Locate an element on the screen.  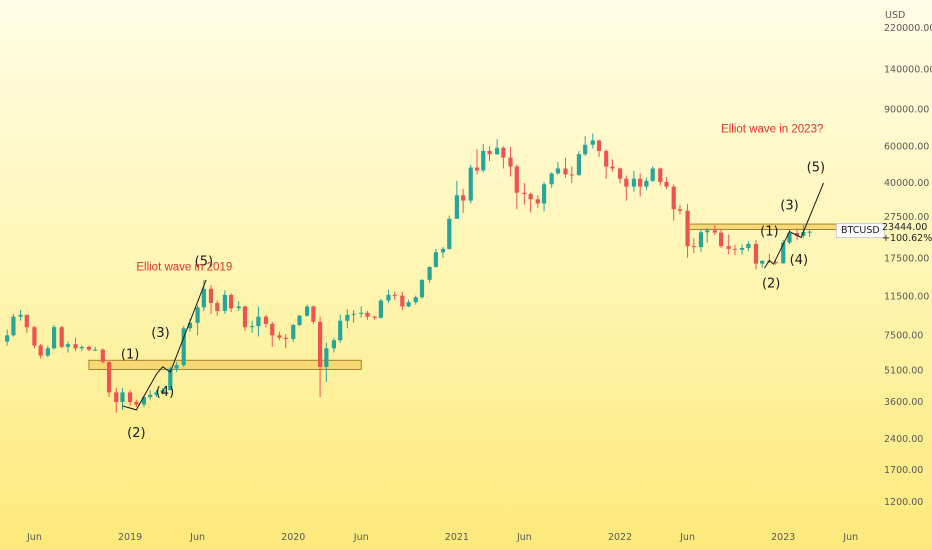
y-tick-label: 220000.00 is located at coordinates (908, 28).